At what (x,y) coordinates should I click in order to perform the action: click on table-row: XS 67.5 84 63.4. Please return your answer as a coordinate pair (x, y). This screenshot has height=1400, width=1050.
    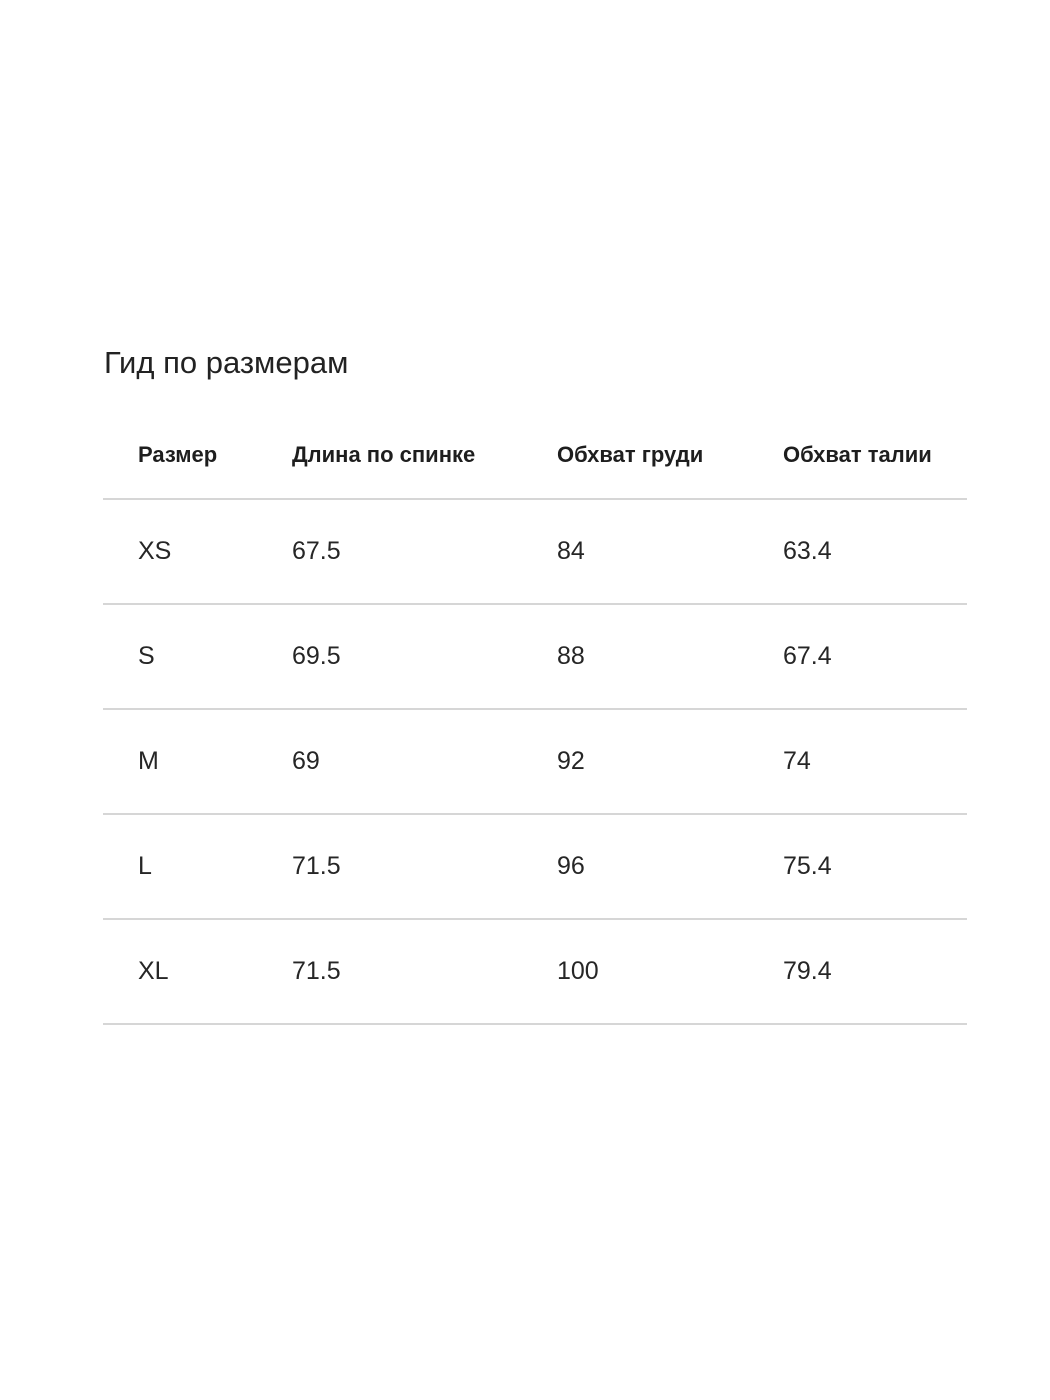
    Looking at the image, I should click on (535, 552).